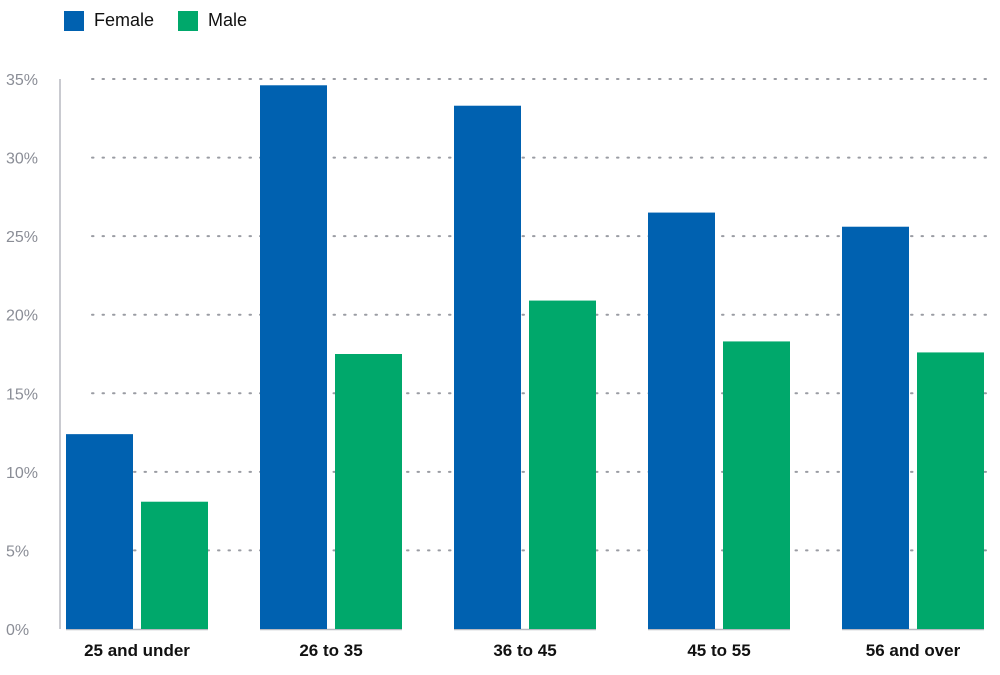 The width and height of the screenshot is (1000, 675). Describe the element at coordinates (22, 80) in the screenshot. I see `y-tick-label-35: 35%` at that location.